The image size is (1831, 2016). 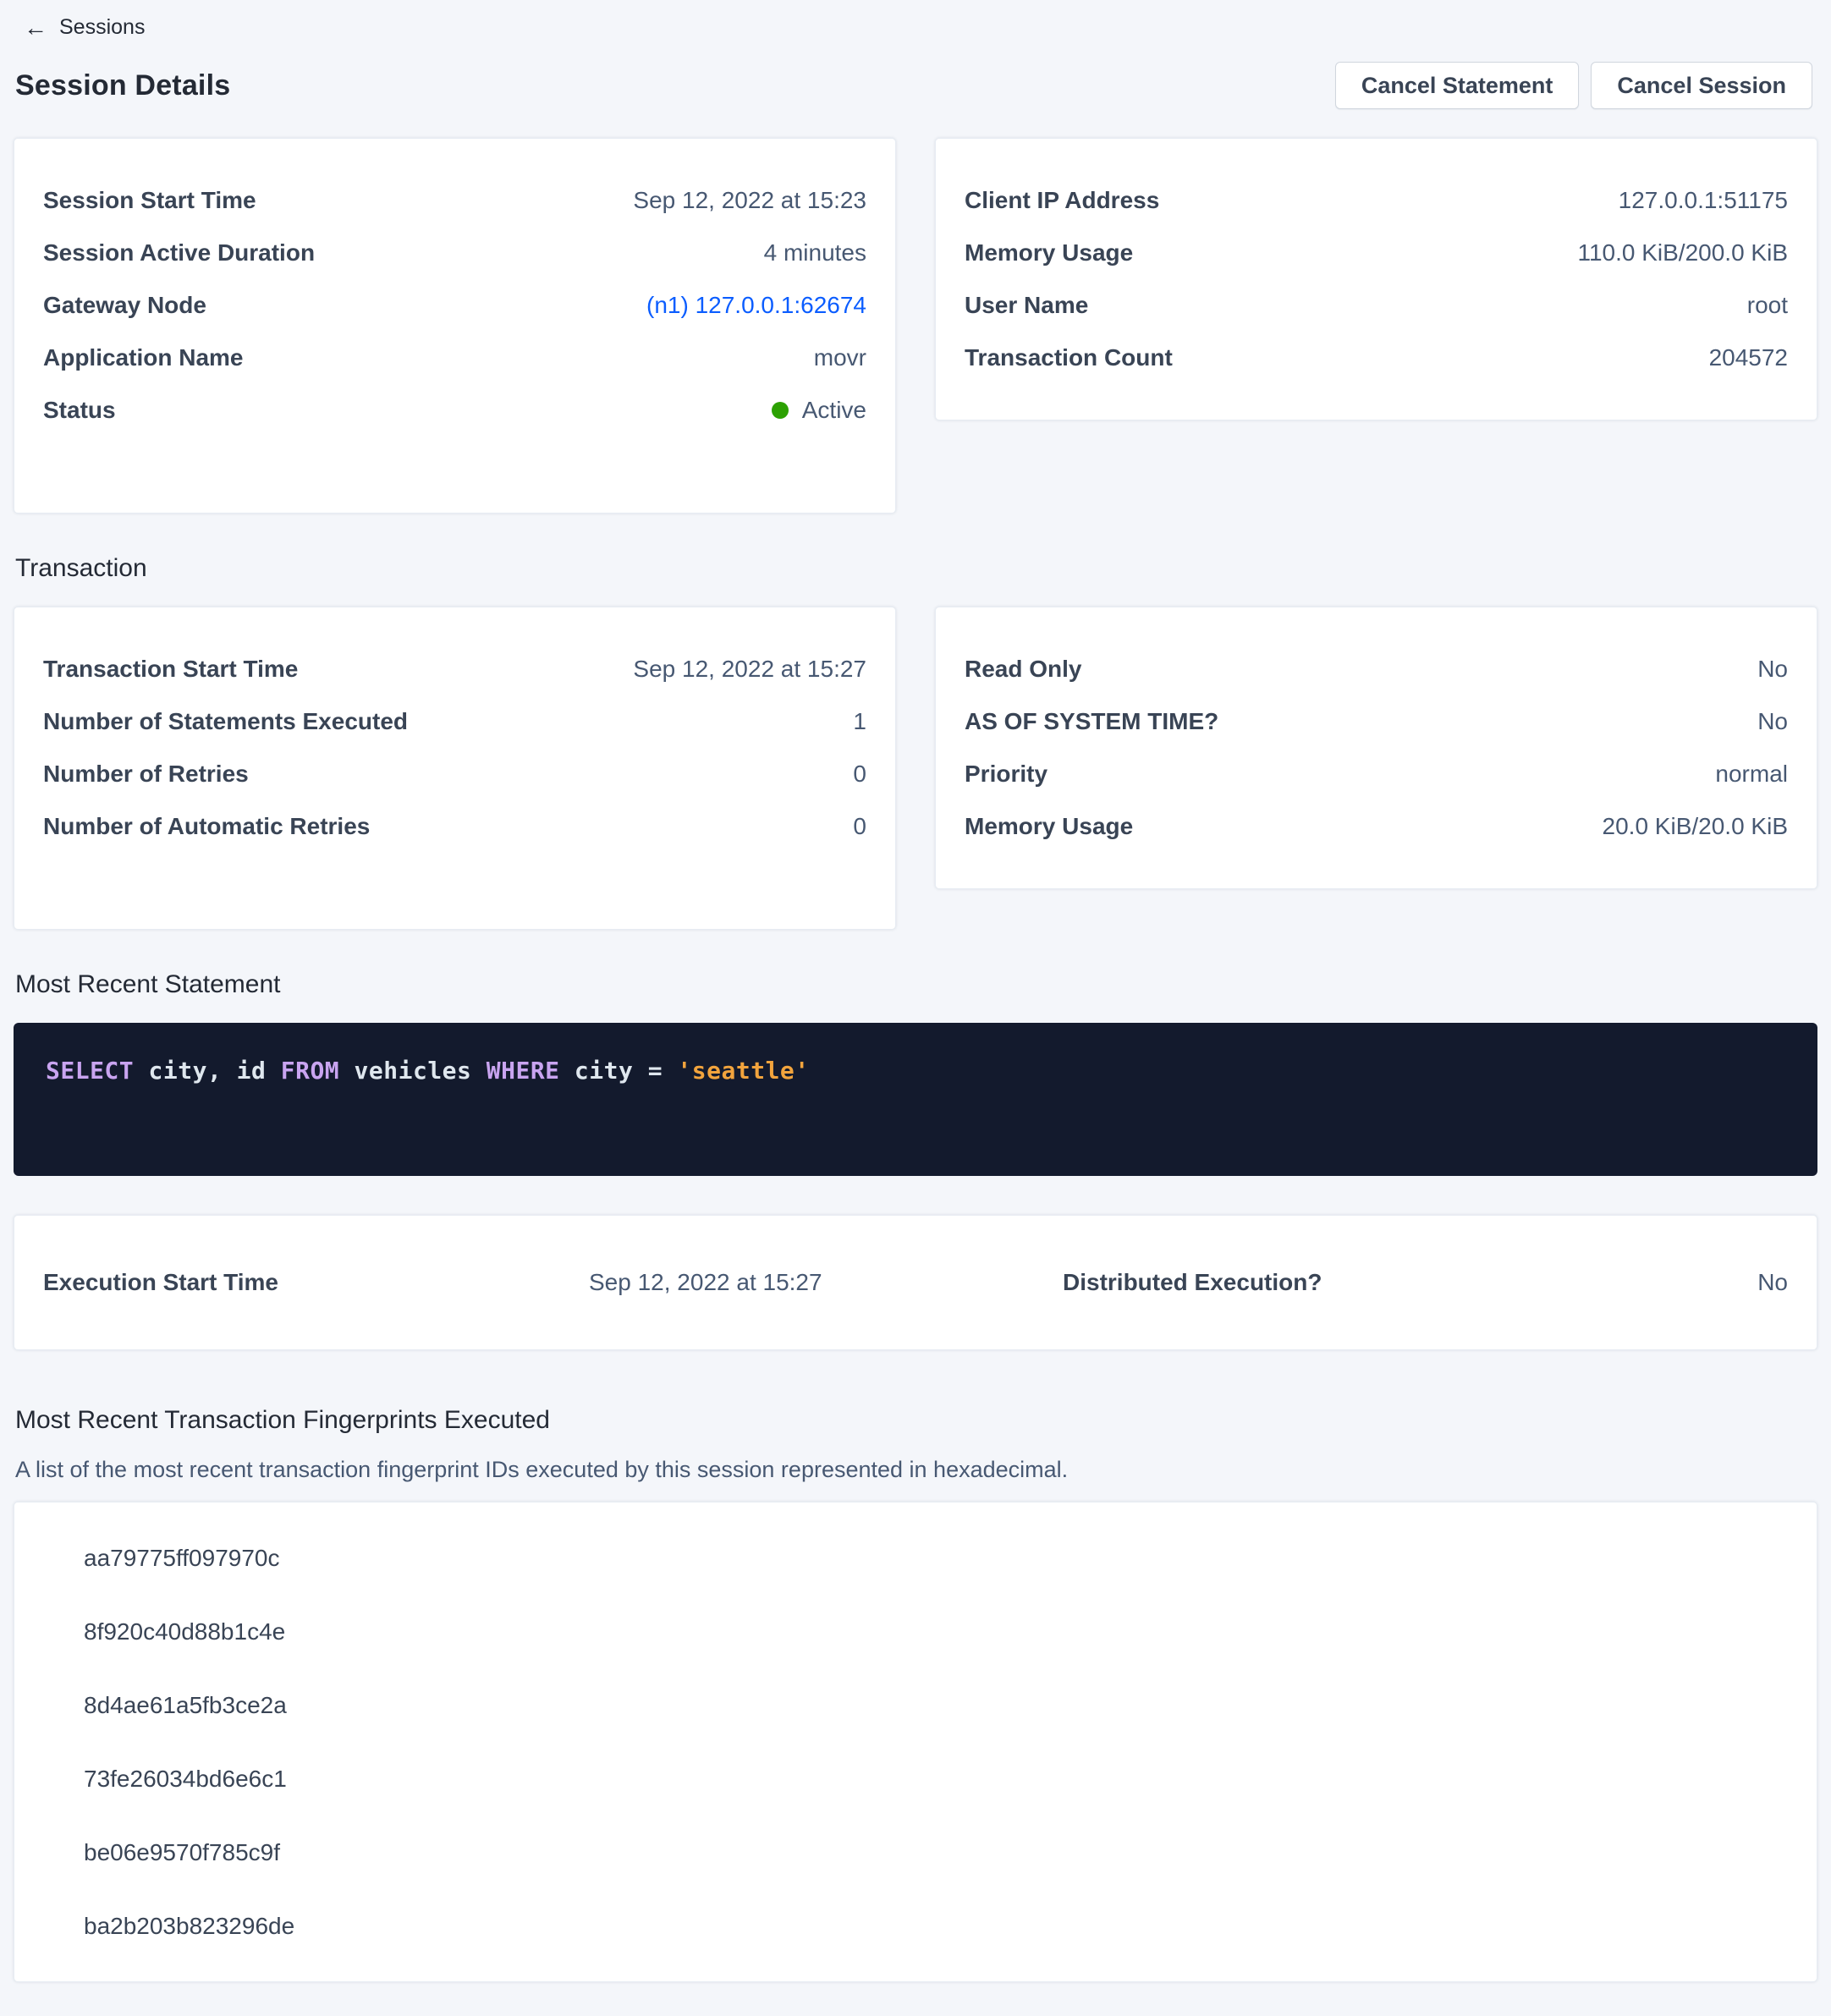 I want to click on status-label: Status, so click(x=79, y=410).